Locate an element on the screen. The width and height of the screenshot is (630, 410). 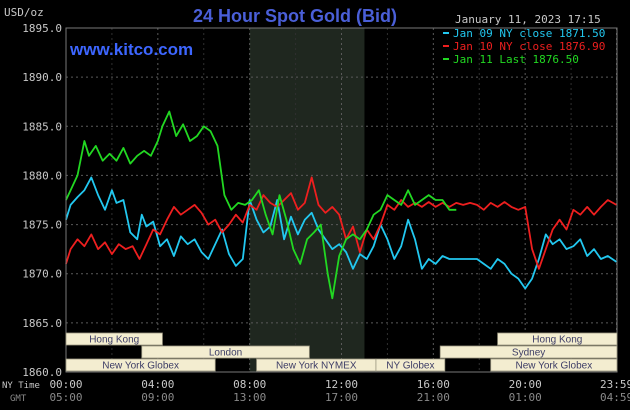
x-tick-label-ny: 20:00 is located at coordinates (525, 384).